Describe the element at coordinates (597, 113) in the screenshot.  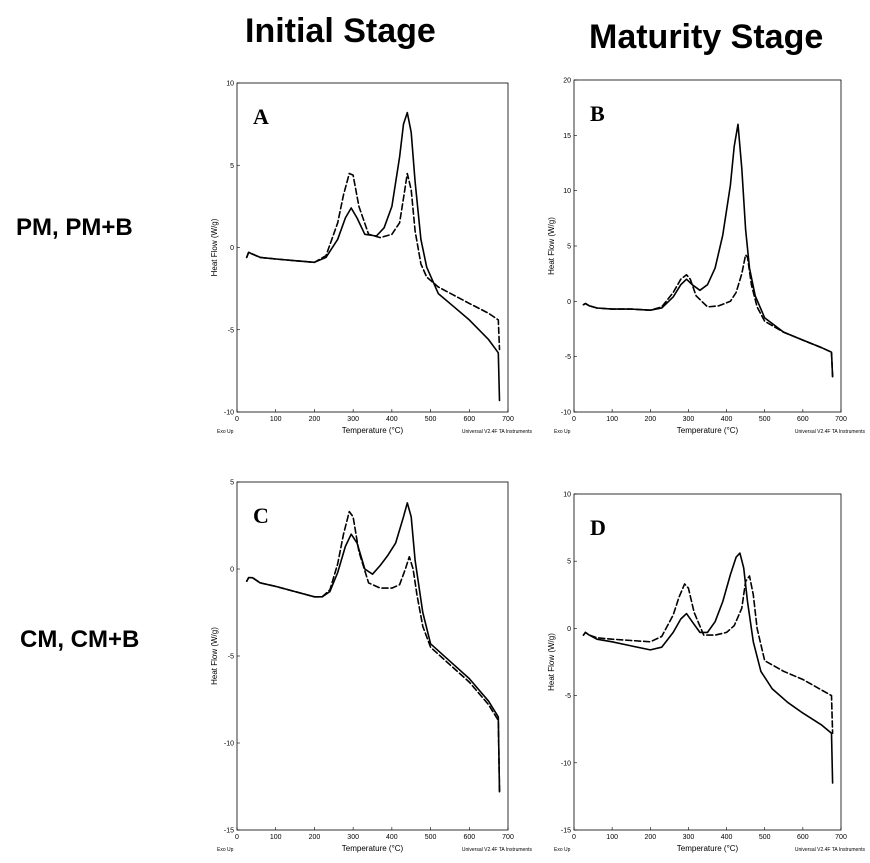
I see `panel-letter: B` at that location.